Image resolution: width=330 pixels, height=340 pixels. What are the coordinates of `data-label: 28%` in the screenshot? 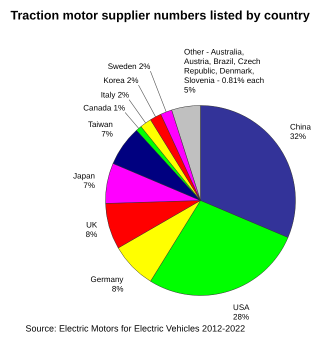 It's located at (241, 317).